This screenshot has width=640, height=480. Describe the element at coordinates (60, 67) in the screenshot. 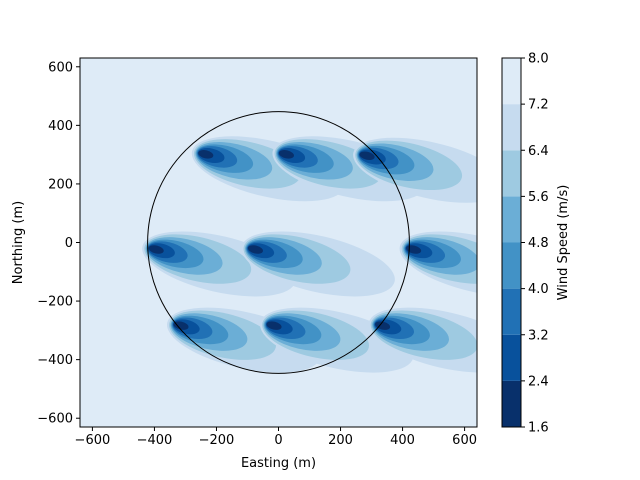

I see `y-tick-label: 600` at that location.